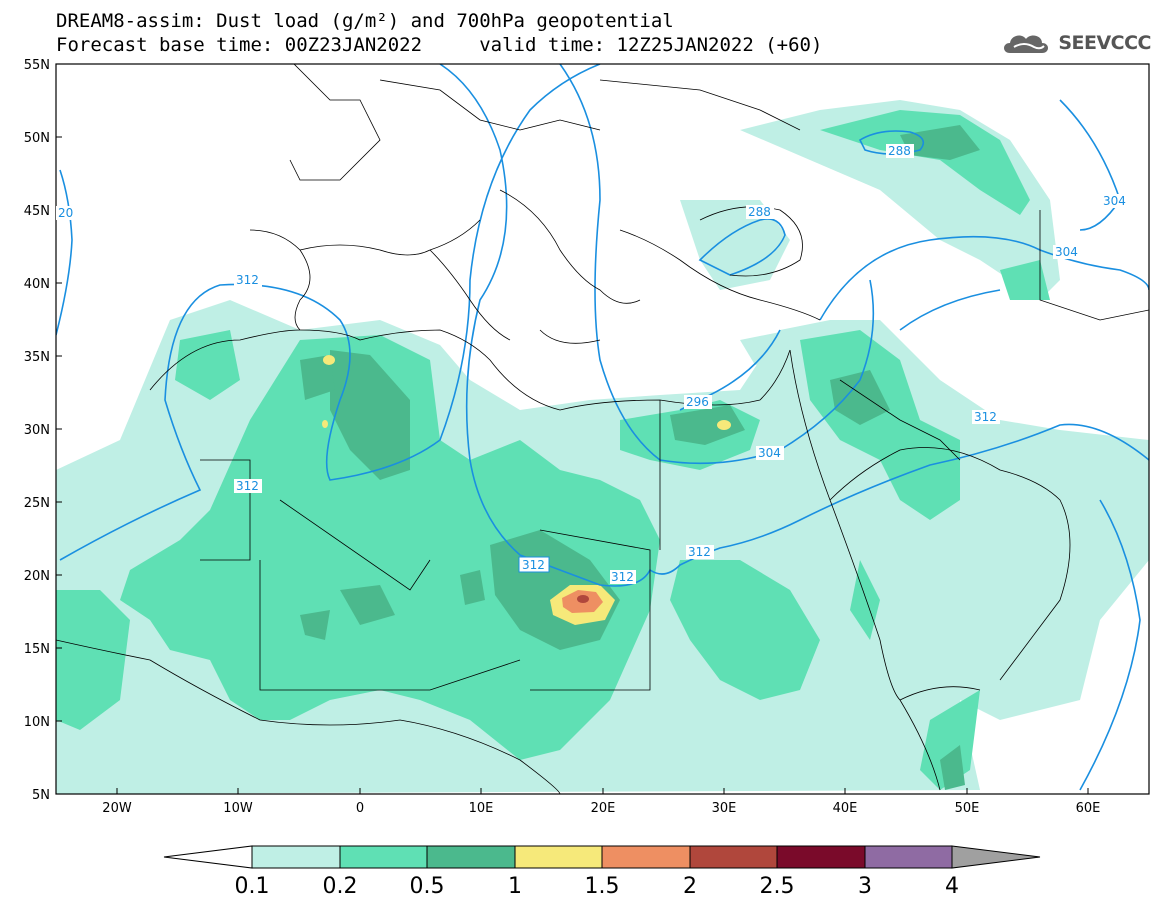 The image size is (1165, 907). Describe the element at coordinates (37, 722) in the screenshot. I see `lat-label: 10N` at that location.